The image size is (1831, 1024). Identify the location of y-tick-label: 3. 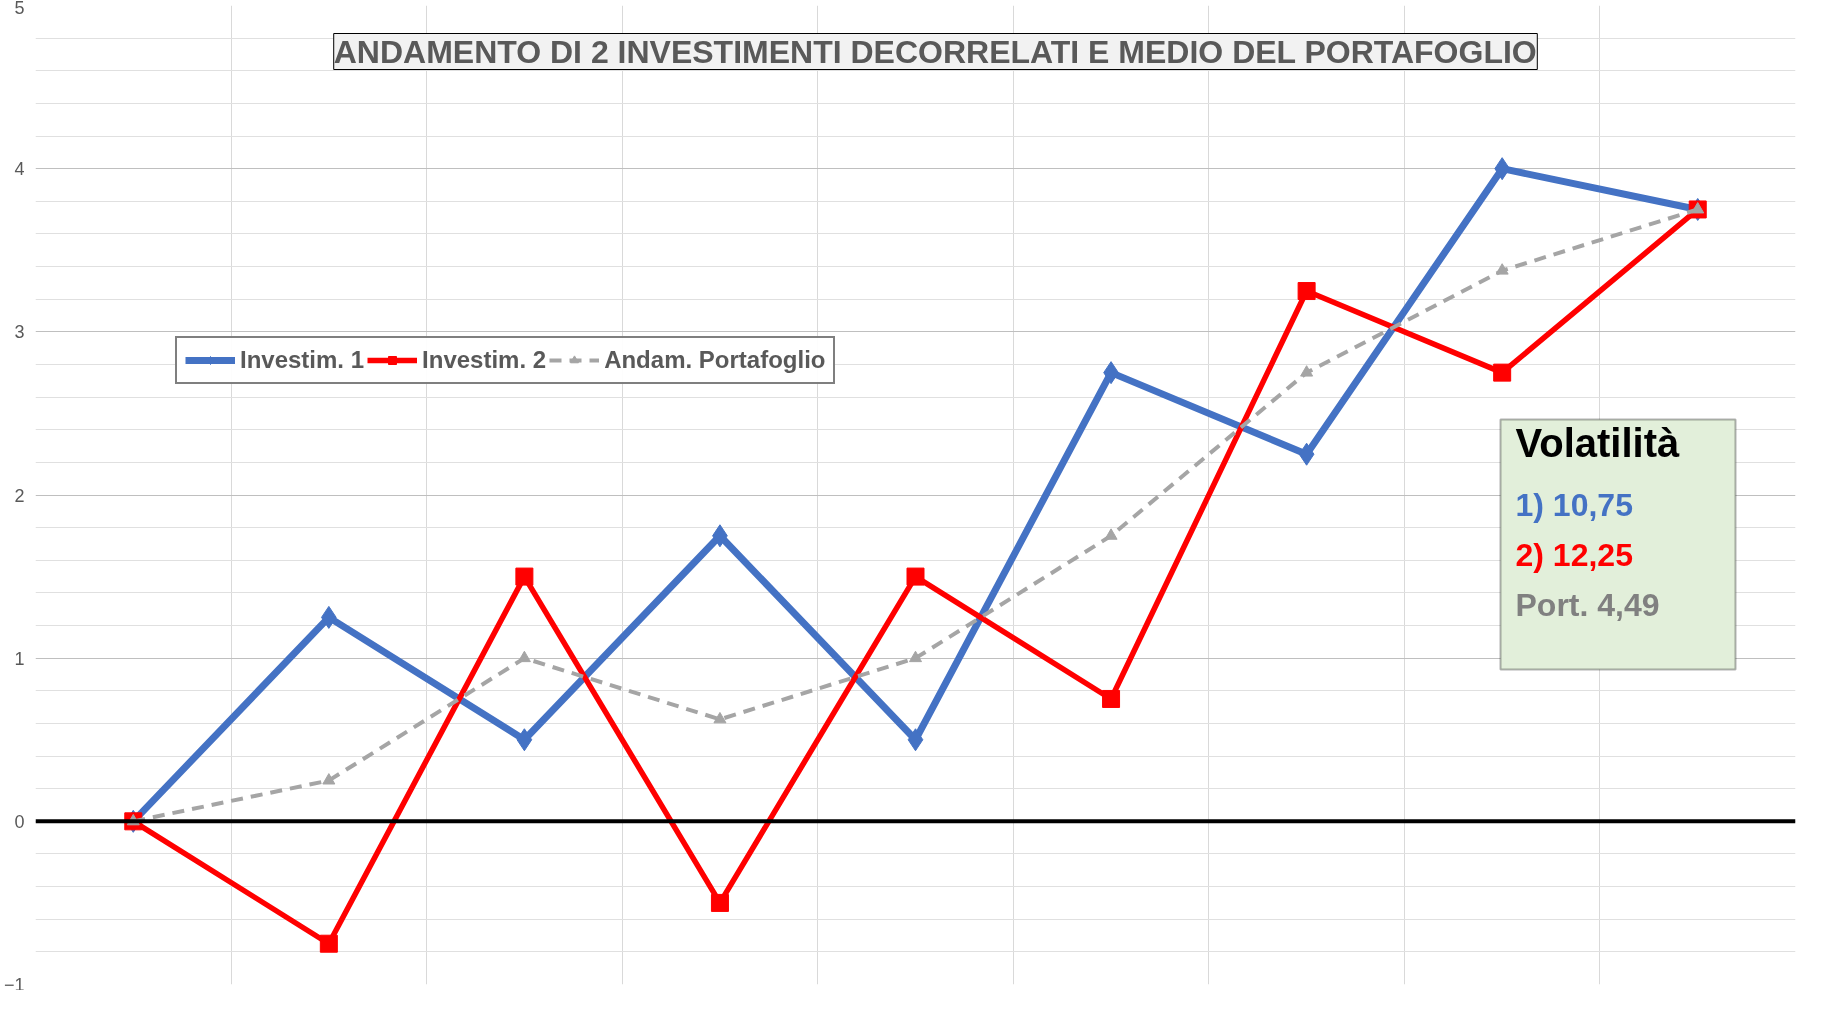
(19, 332).